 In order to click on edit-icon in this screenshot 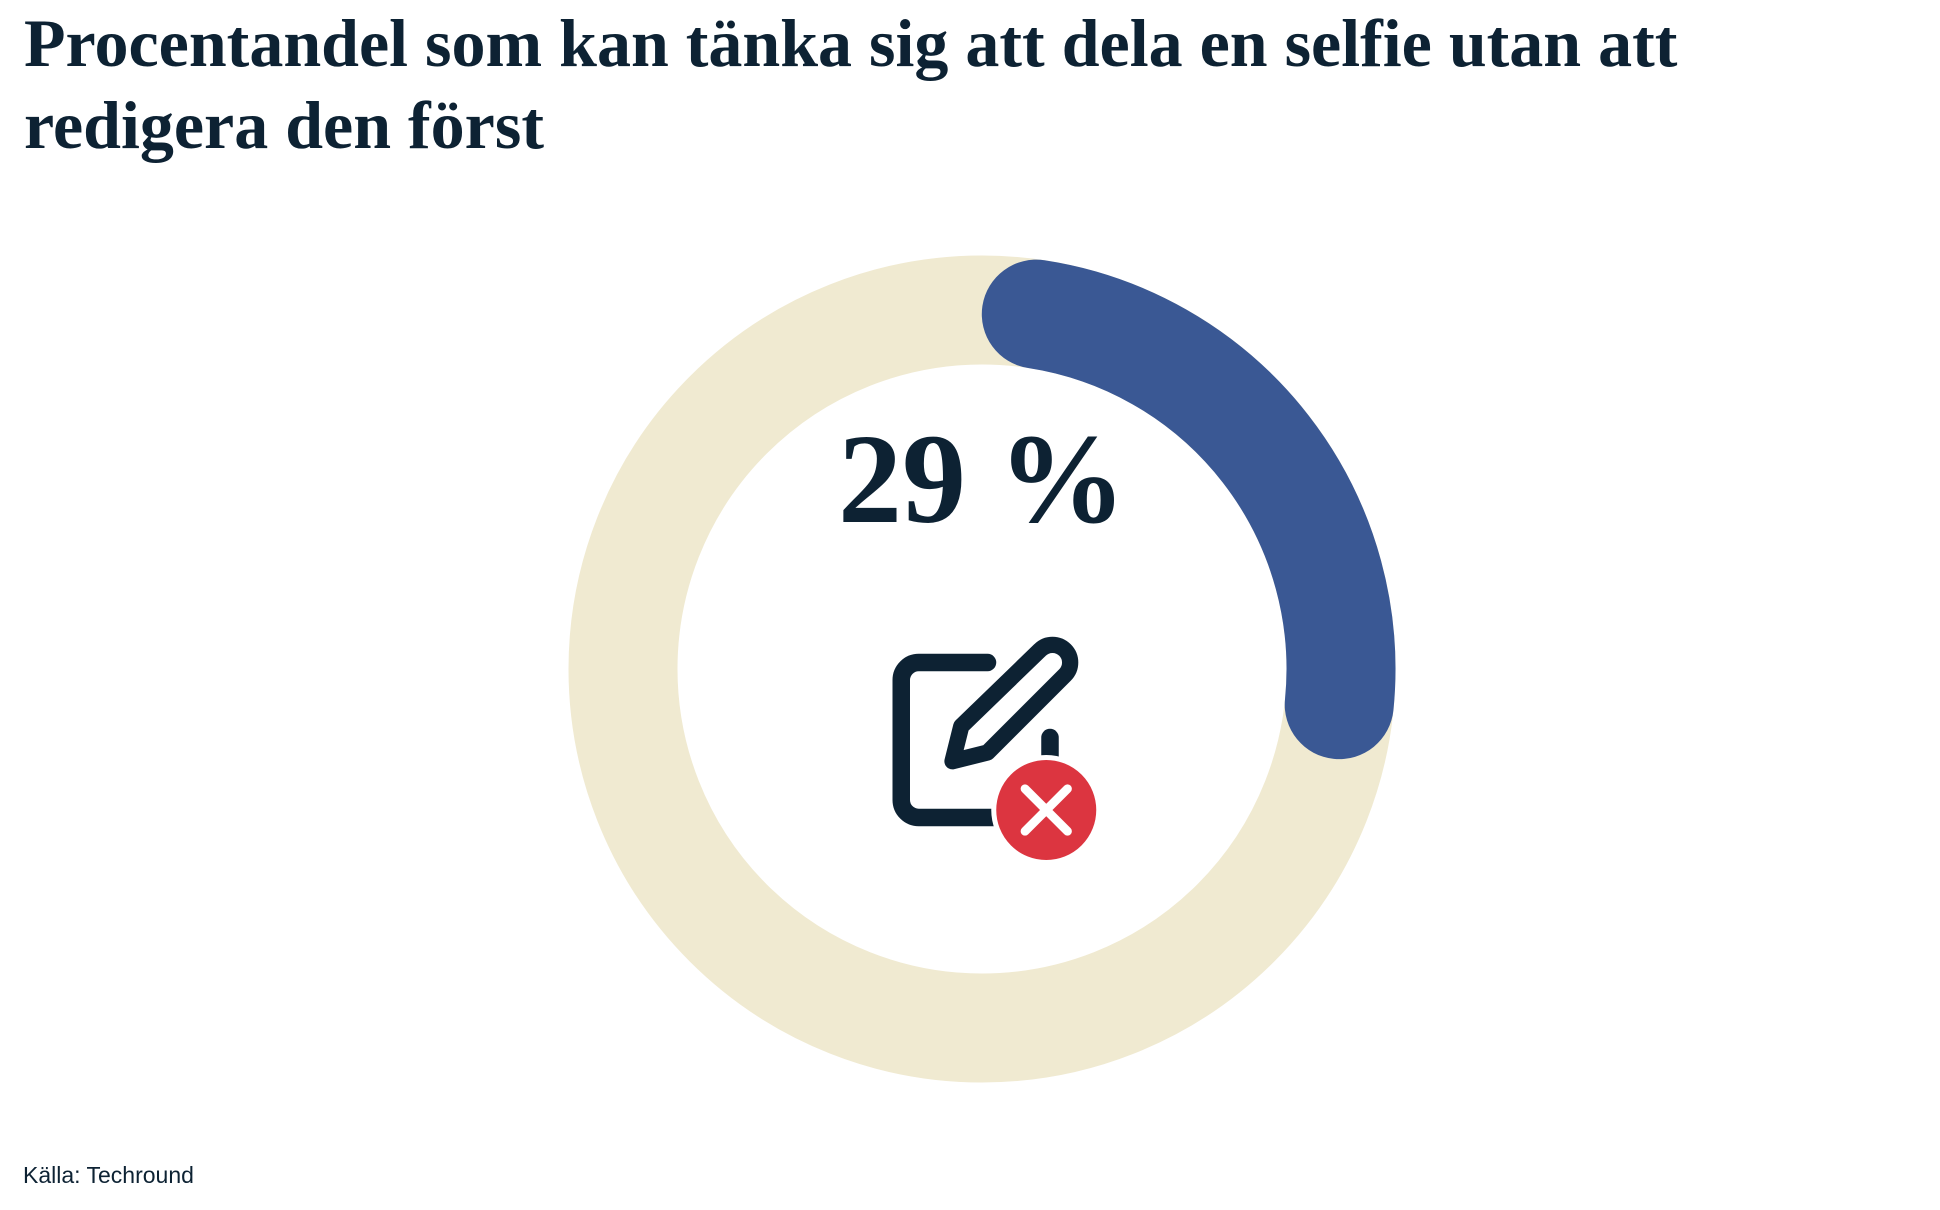, I will do `click(997, 750)`.